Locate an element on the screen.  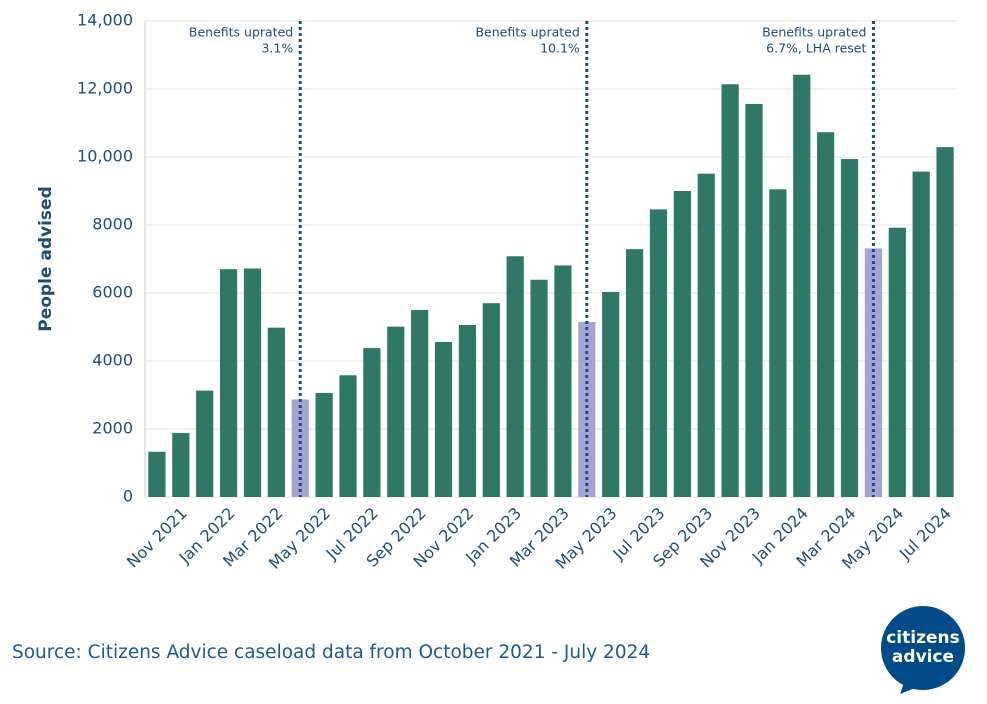
x-tick-label: Jul 2024 is located at coordinates (925, 534).